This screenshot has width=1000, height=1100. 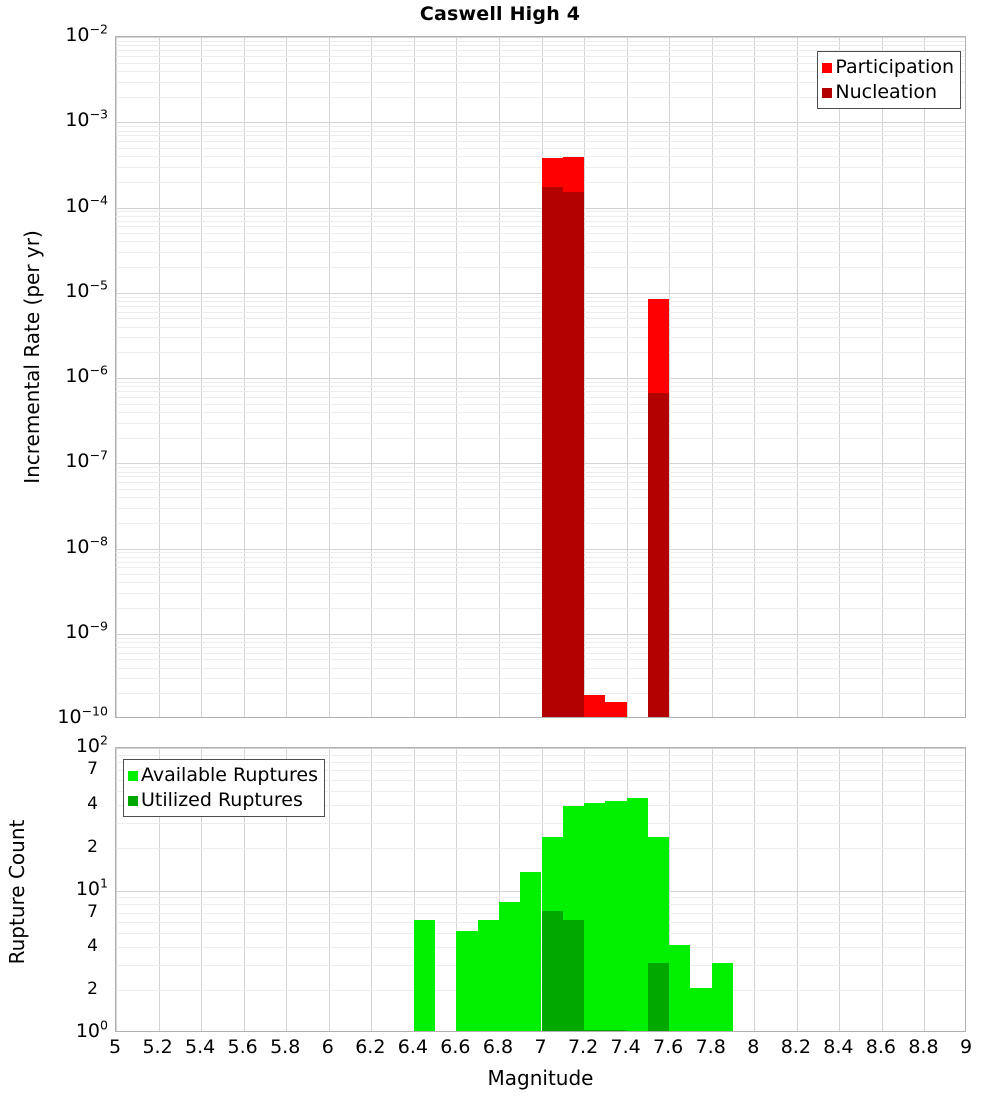 What do you see at coordinates (583, 1047) in the screenshot?
I see `x-tick-label: 7.2` at bounding box center [583, 1047].